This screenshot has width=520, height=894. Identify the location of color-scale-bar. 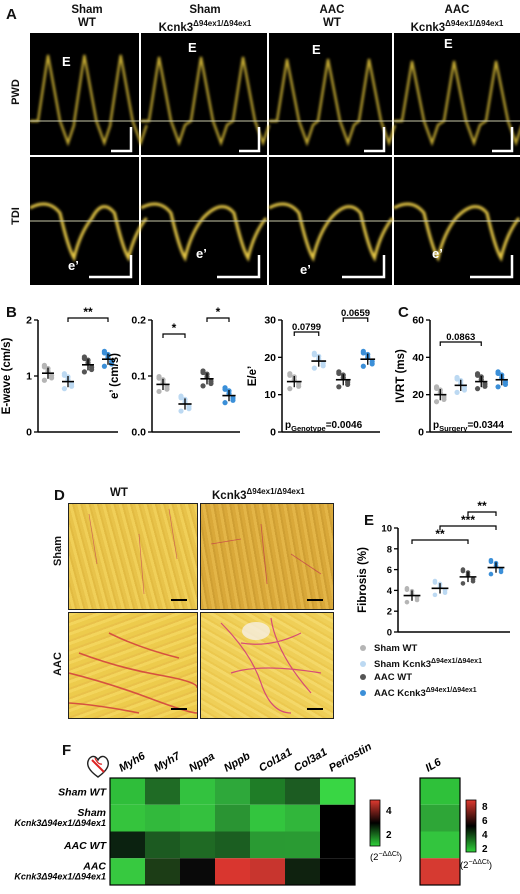
(375, 823).